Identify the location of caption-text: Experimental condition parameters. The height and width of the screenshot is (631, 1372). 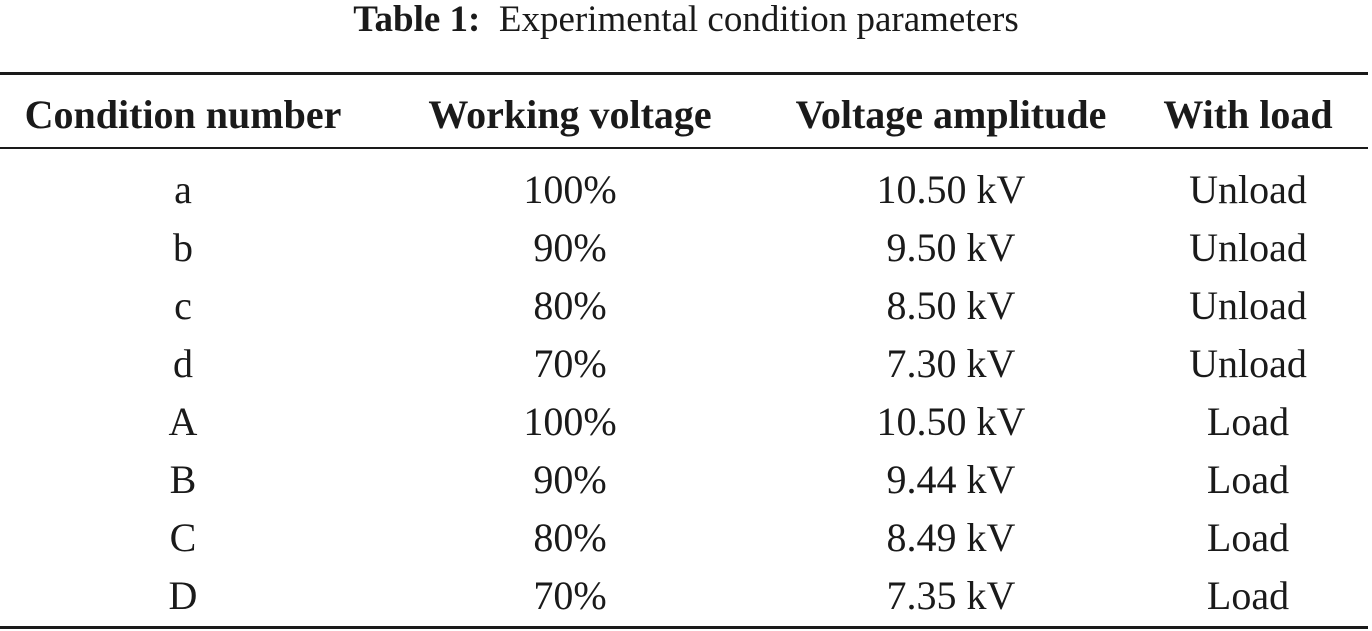
(758, 20).